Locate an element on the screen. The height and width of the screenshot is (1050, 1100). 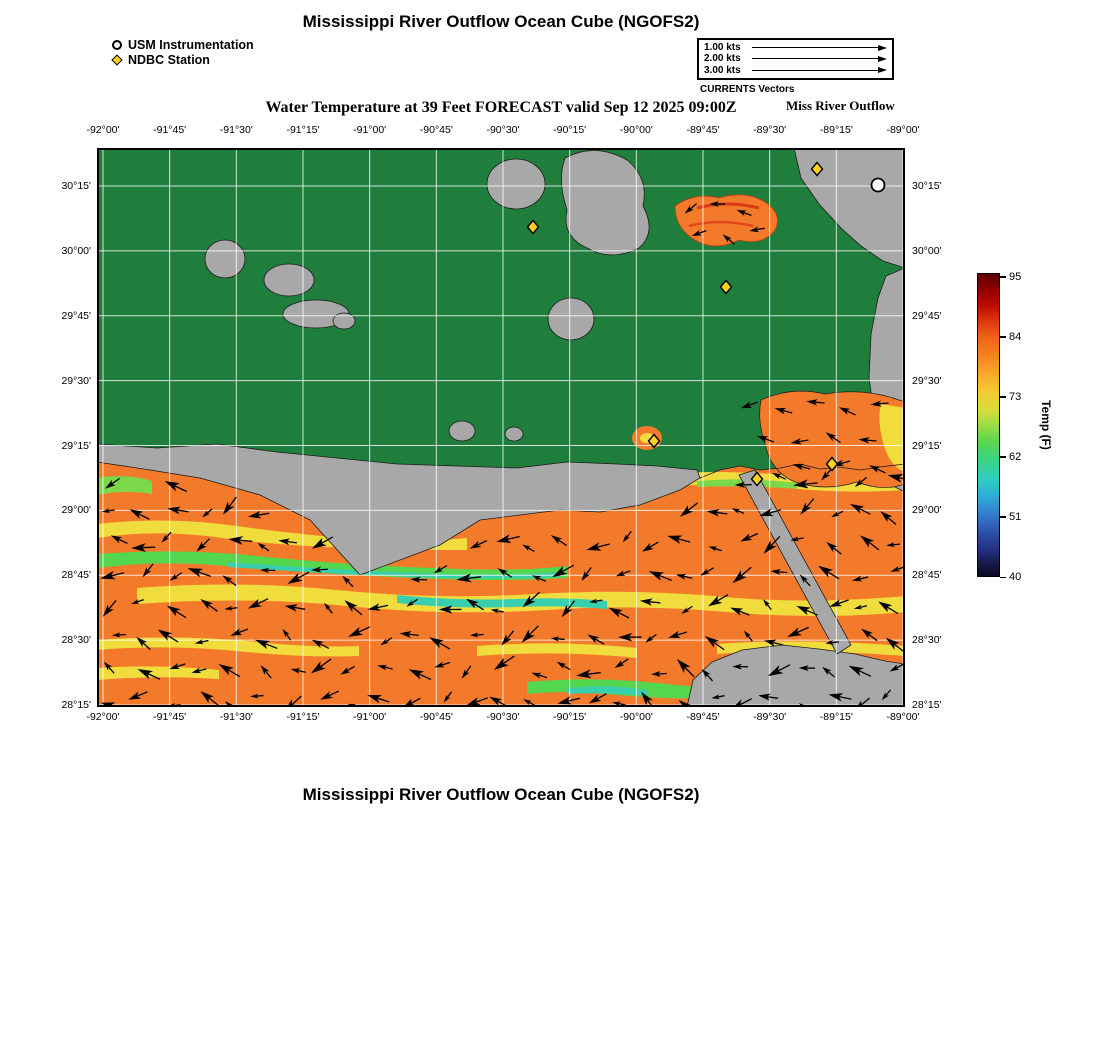
y-axis-tick-label-right: 29°15' is located at coordinates (927, 445).